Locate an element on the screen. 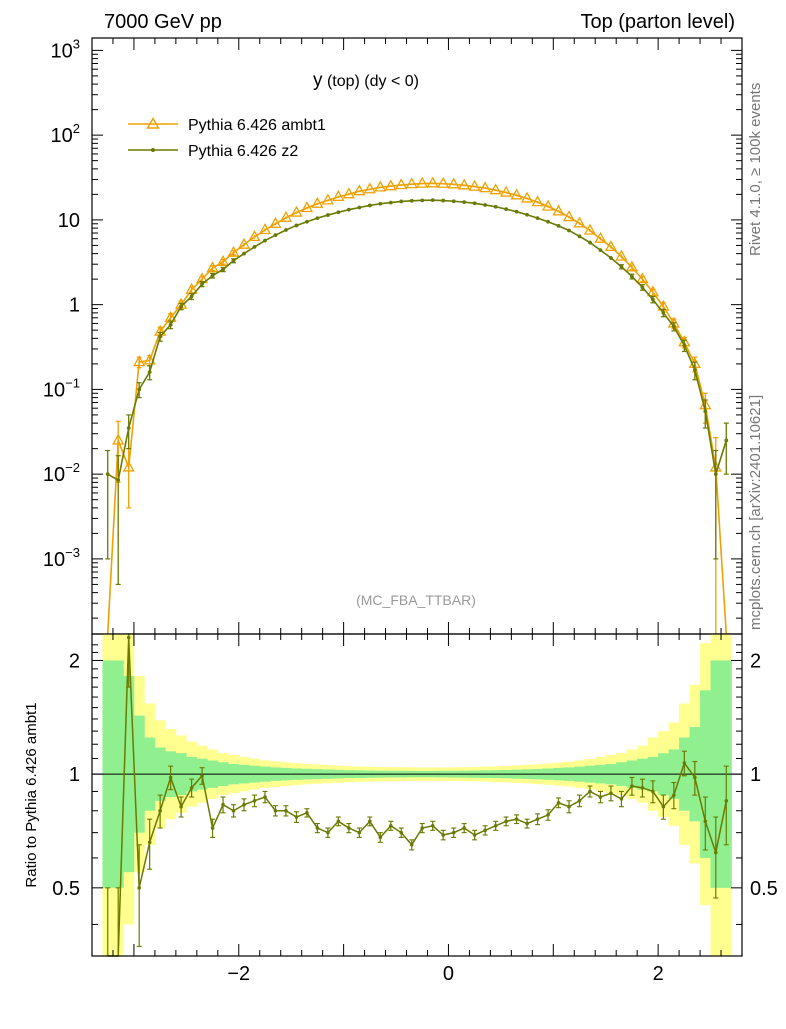  ratio-y-tick-label-left: 0.5 is located at coordinates (66, 889).